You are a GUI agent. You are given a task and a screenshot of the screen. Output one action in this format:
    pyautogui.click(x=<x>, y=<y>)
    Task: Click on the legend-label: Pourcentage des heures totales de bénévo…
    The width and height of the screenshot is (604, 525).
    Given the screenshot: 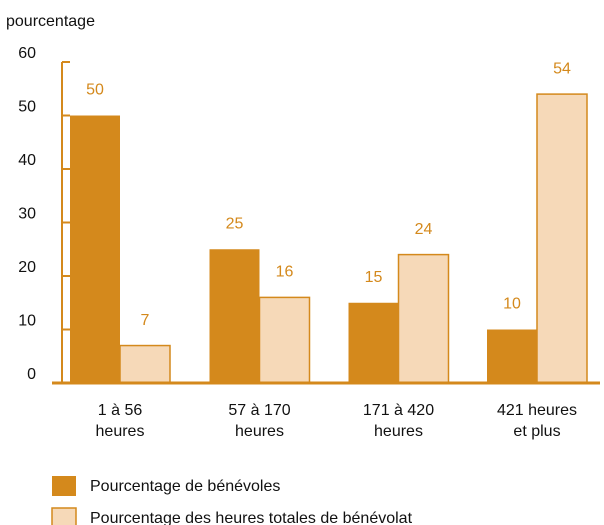 What is the action you would take?
    pyautogui.click(x=251, y=517)
    